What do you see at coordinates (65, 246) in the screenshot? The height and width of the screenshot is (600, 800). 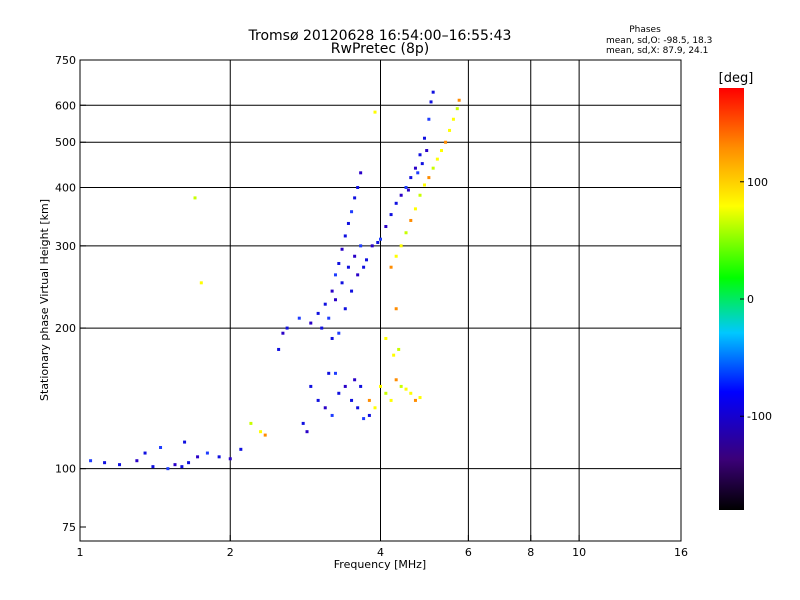 I see `y-tick-label: 300` at bounding box center [65, 246].